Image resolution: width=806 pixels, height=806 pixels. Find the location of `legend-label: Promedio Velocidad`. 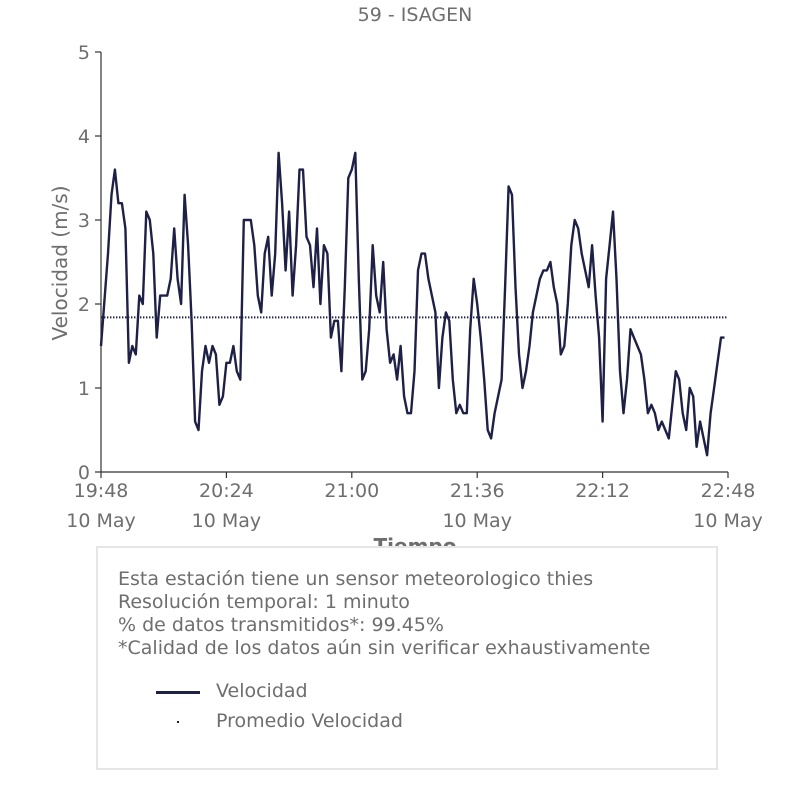

legend-label: Promedio Velocidad is located at coordinates (309, 721).